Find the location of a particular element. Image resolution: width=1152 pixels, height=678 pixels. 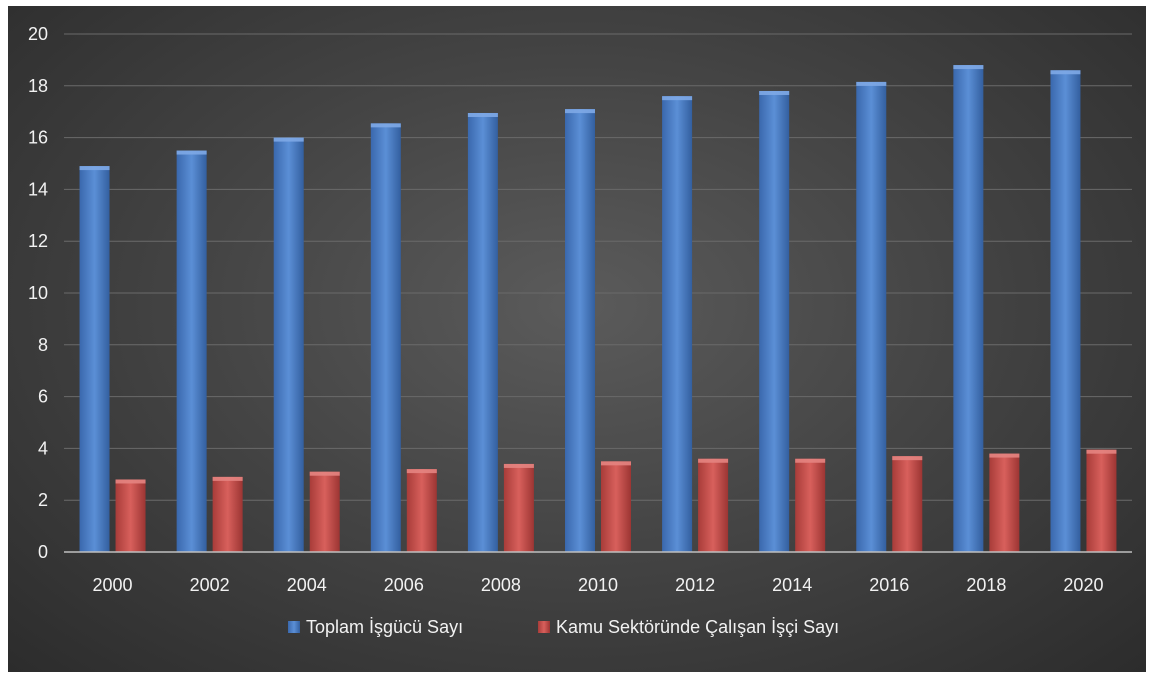

x-tick-label: 2014 is located at coordinates (792, 585).